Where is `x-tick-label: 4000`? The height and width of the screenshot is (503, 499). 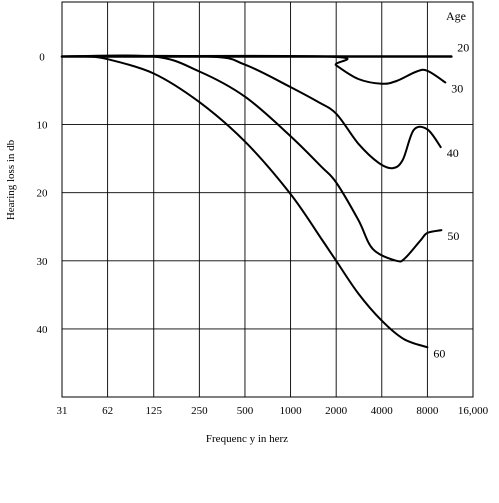 x-tick-label: 4000 is located at coordinates (382, 411).